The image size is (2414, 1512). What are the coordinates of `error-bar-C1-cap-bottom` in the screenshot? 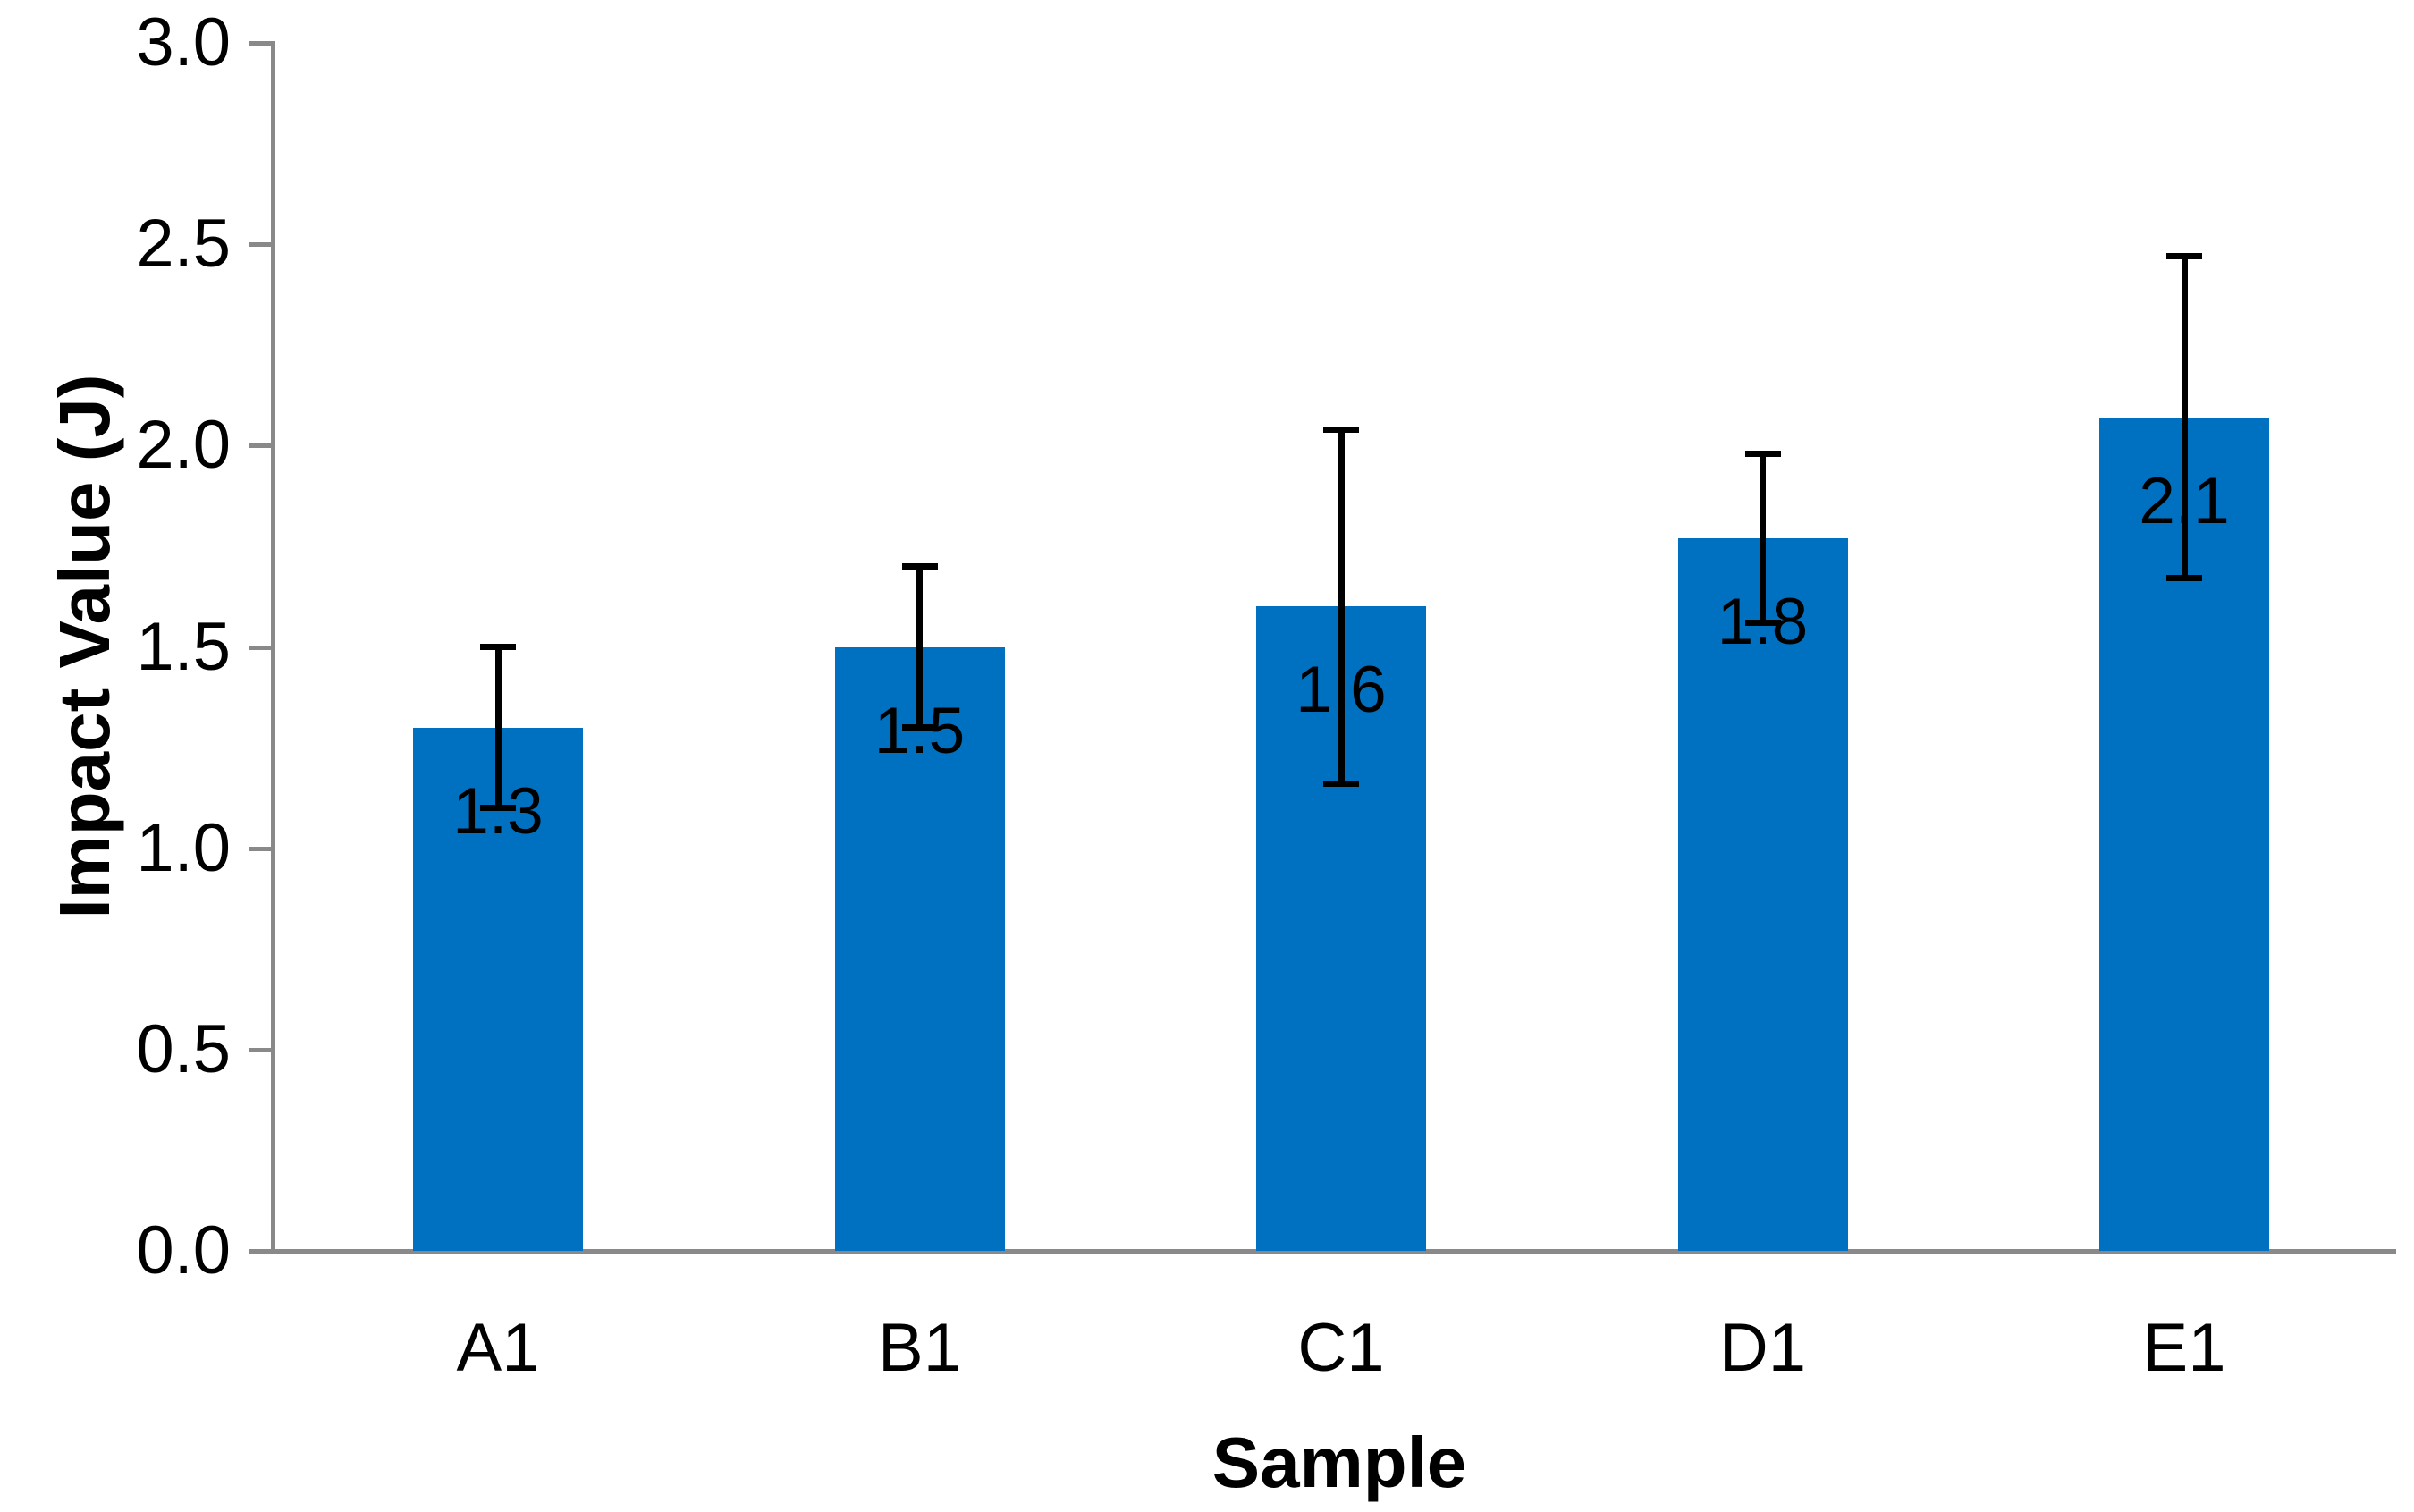 It's located at (1341, 785).